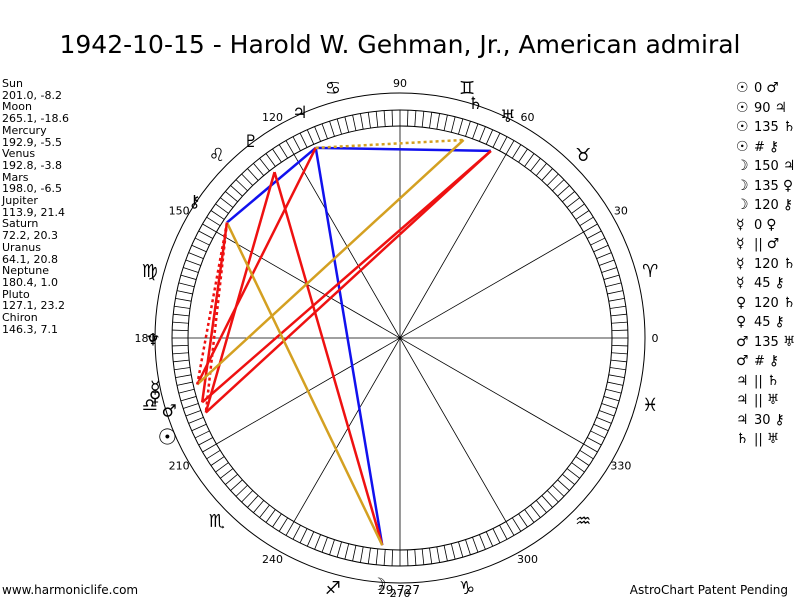 The image size is (800, 600). Describe the element at coordinates (765, 227) in the screenshot. I see `aspect-row: ☿ 0 ♀` at that location.